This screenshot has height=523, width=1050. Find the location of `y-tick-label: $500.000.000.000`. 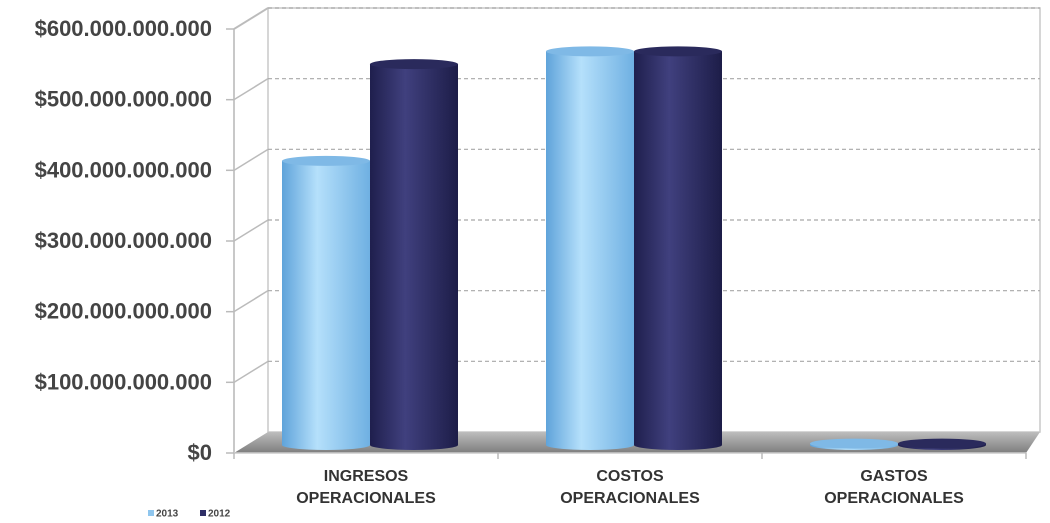

y-tick-label: $500.000.000.000 is located at coordinates (123, 99).